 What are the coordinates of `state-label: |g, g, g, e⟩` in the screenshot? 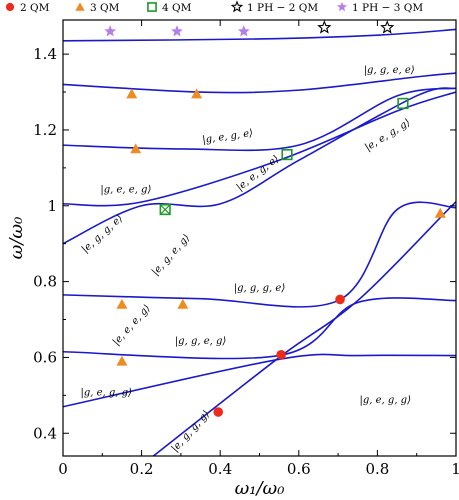 It's located at (260, 288).